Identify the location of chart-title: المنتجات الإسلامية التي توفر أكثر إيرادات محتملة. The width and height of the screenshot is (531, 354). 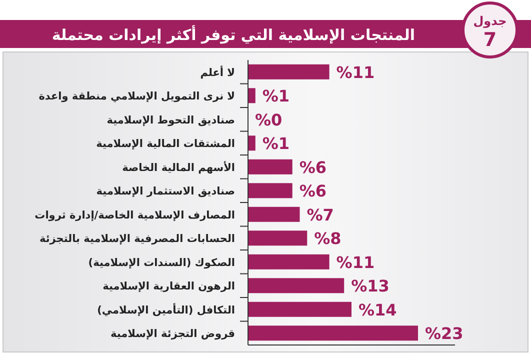
(233, 34).